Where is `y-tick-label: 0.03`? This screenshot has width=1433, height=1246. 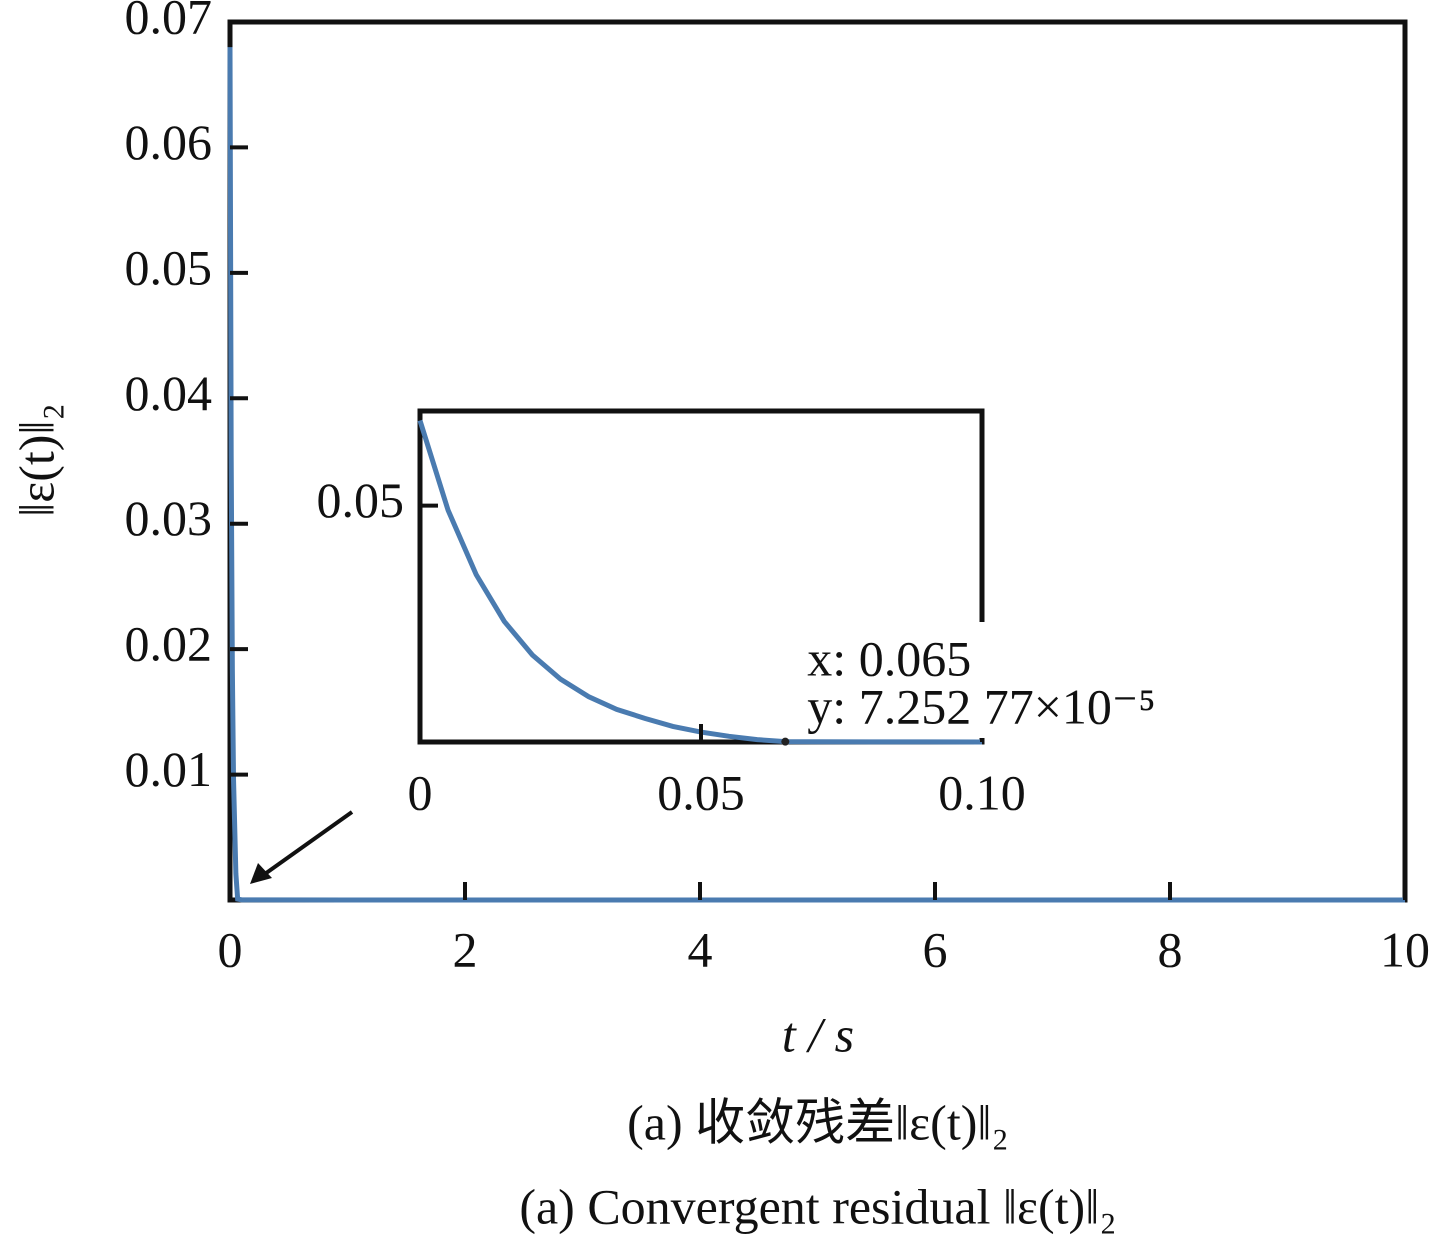
y-tick-label: 0.03 is located at coordinates (169, 518).